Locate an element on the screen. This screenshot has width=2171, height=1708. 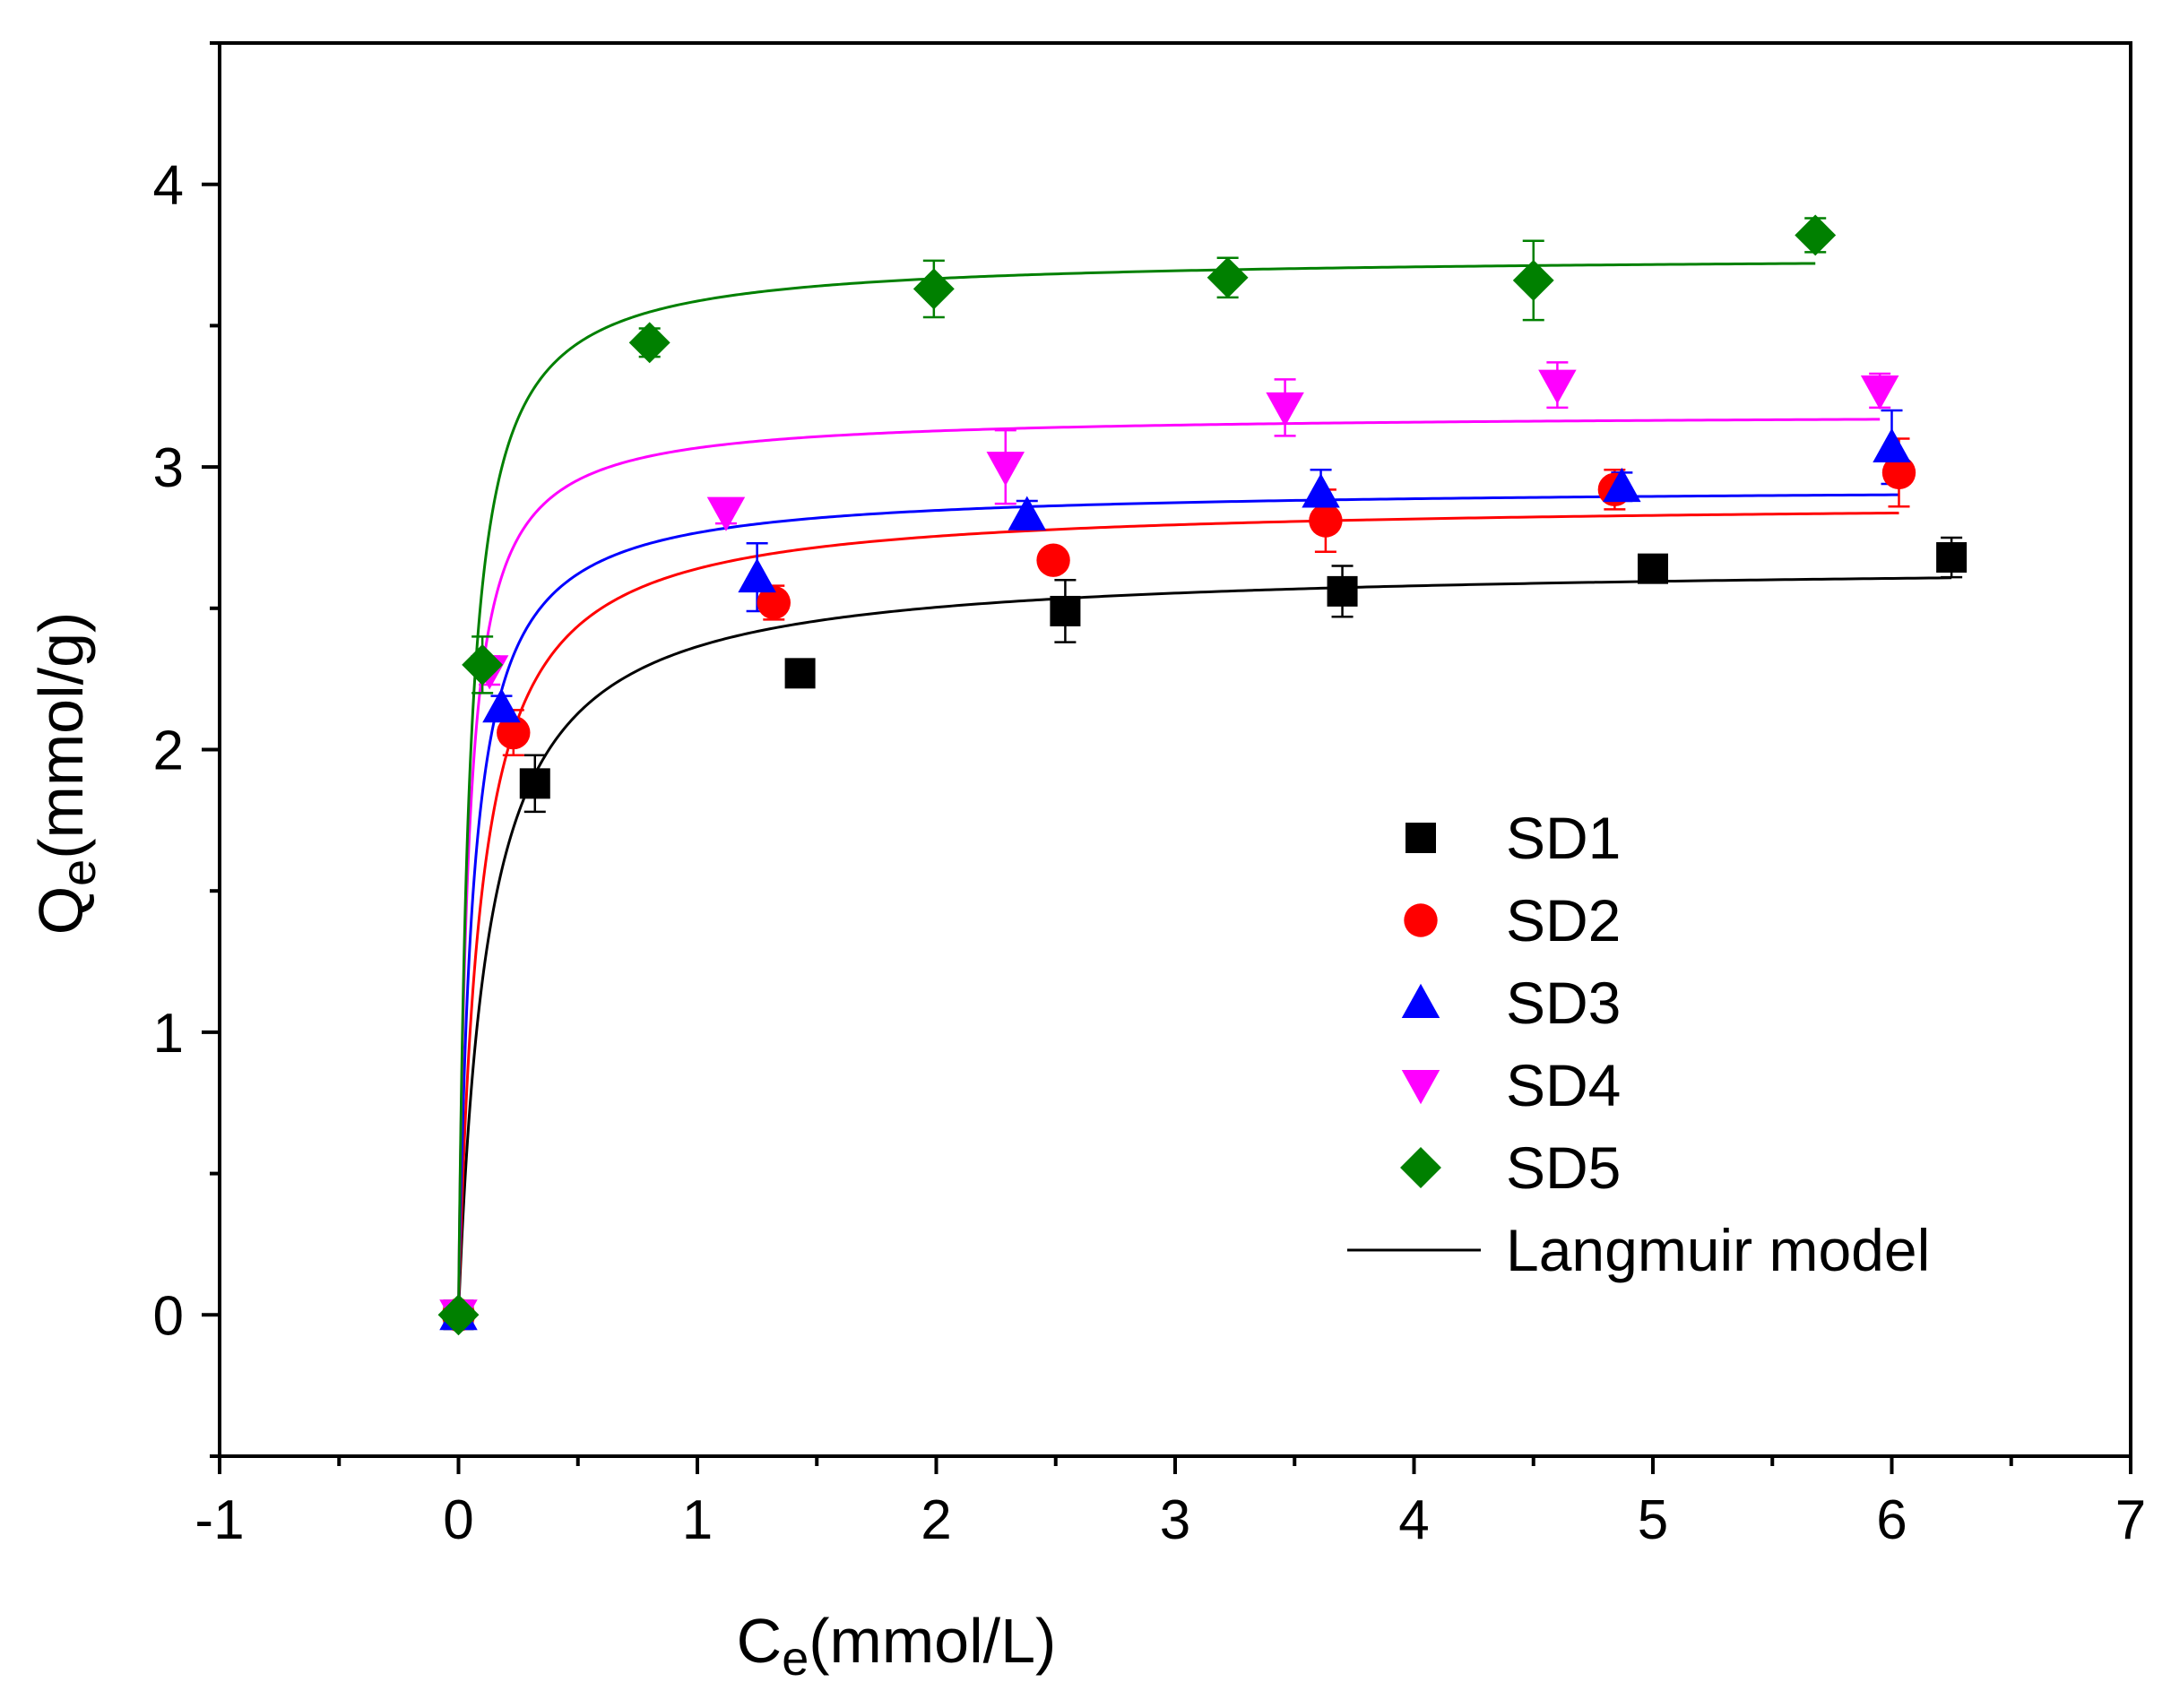
legend-label-sd2: SD2 is located at coordinates (1563, 920).